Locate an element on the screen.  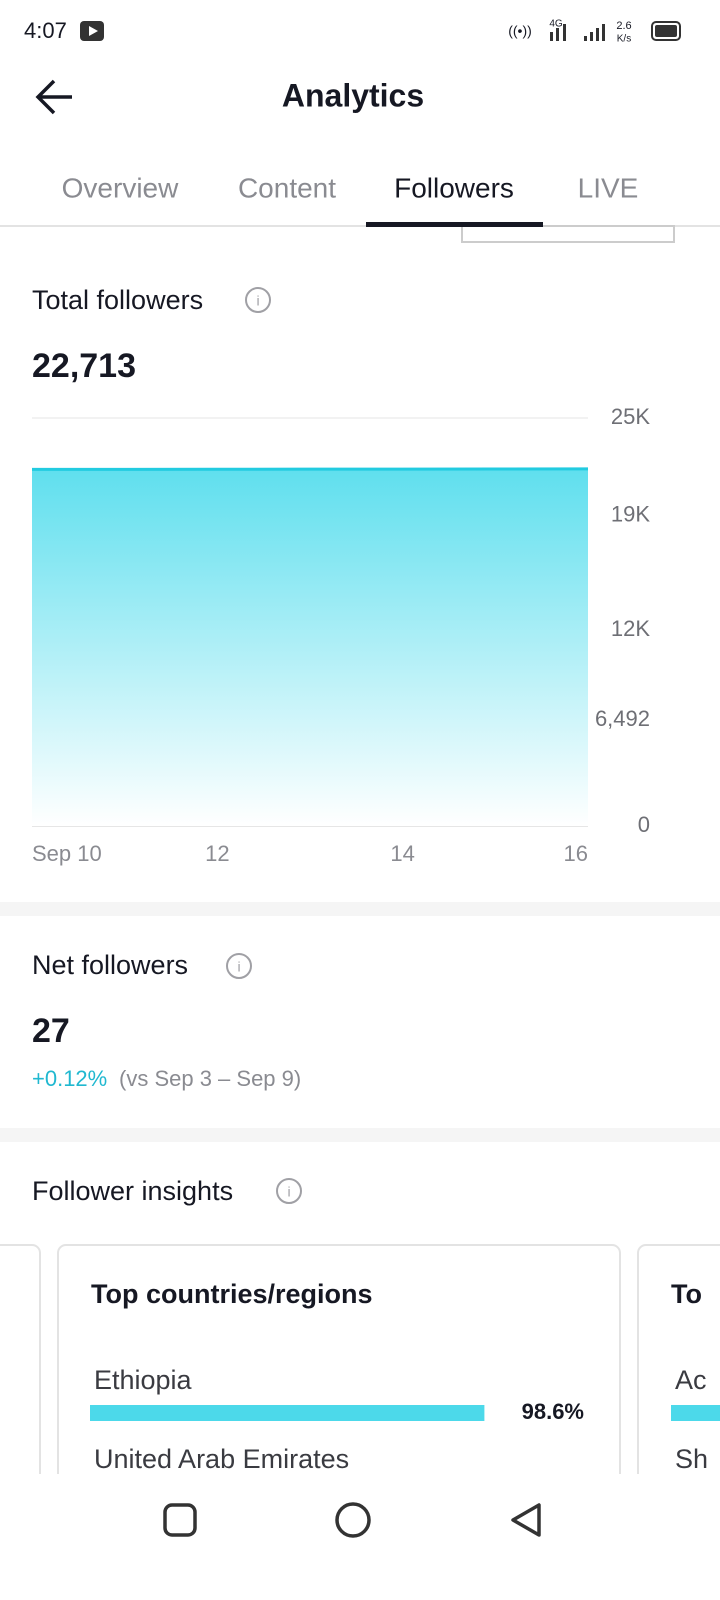
x-tick-label: 16 is located at coordinates (576, 853).